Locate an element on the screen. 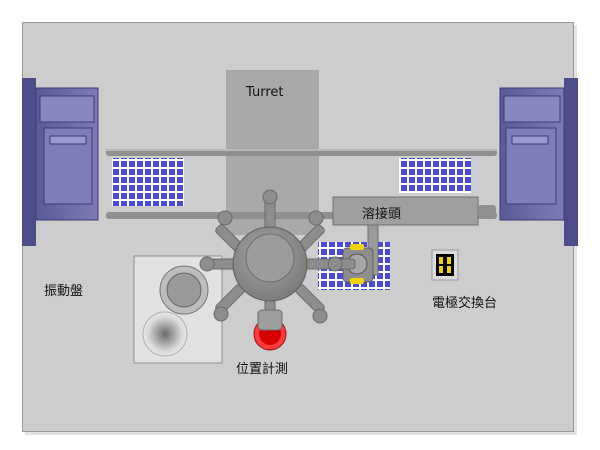 This screenshot has width=600, height=450. grid-tray-left is located at coordinates (148, 182).